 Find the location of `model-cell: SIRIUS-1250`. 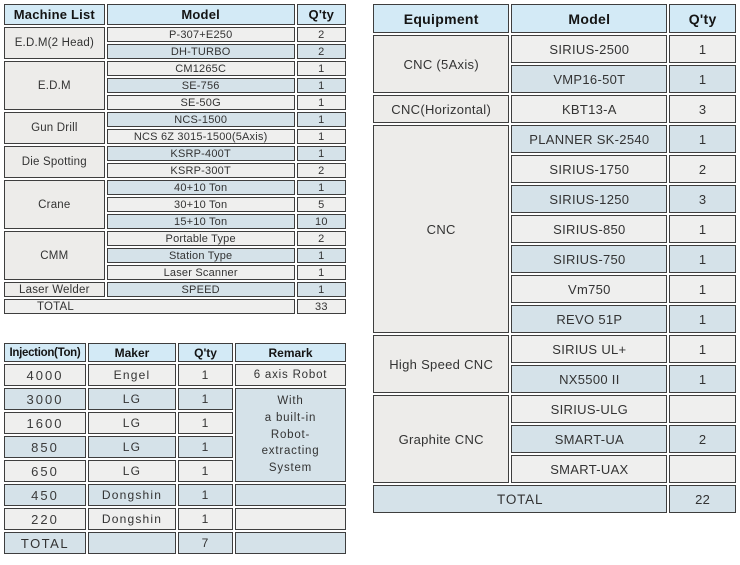

model-cell: SIRIUS-1250 is located at coordinates (589, 199).